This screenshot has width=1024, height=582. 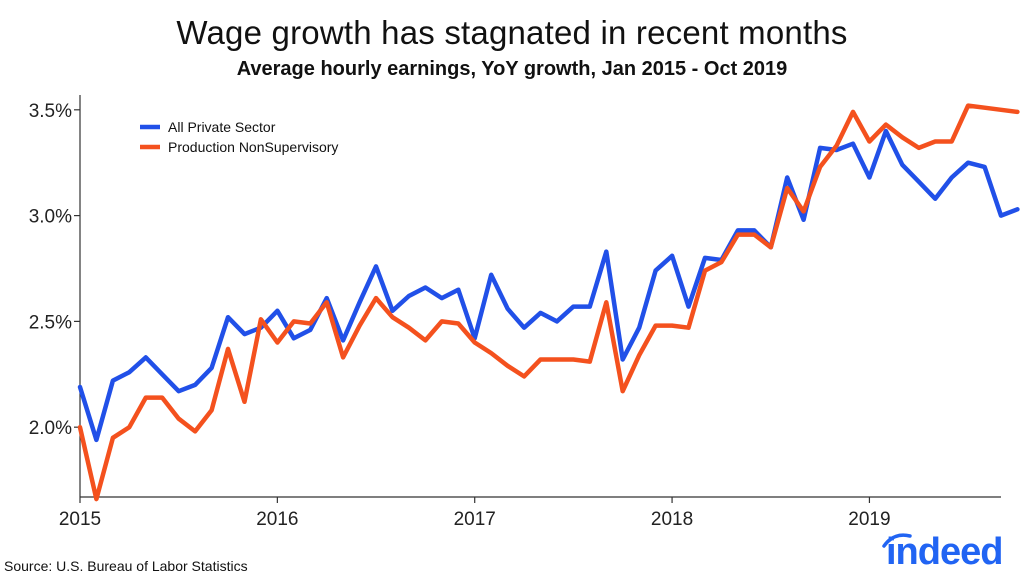 What do you see at coordinates (50, 322) in the screenshot?
I see `y-tick-label: 2.5%` at bounding box center [50, 322].